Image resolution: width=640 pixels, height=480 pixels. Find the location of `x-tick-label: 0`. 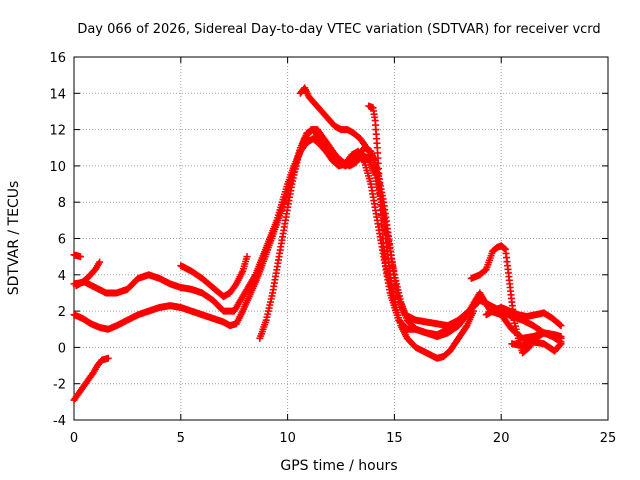

x-tick-label: 0 is located at coordinates (74, 438).